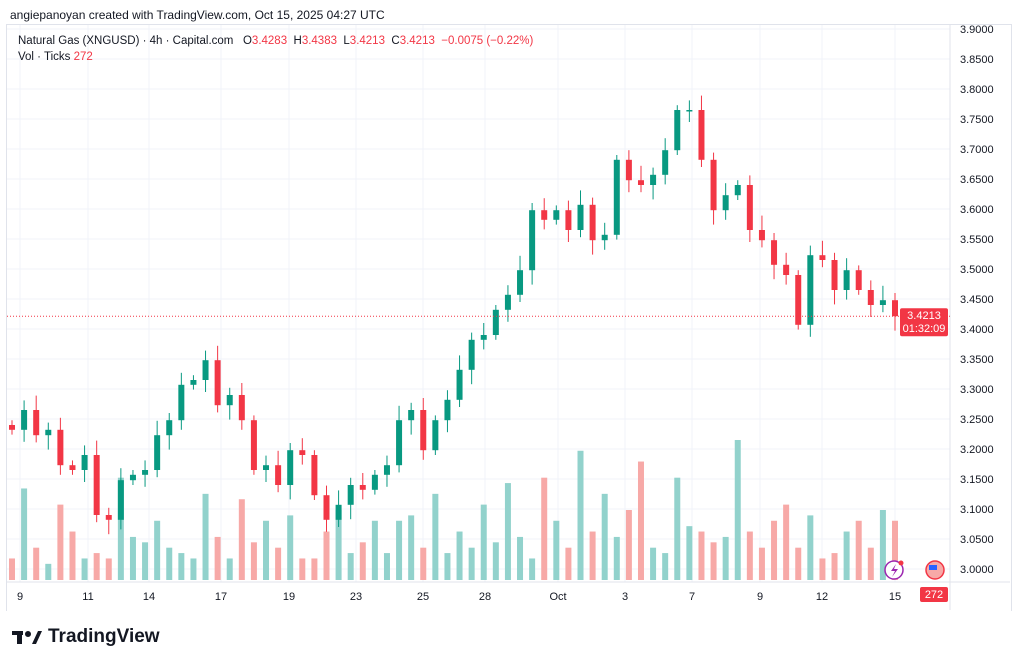 The height and width of the screenshot is (665, 1024). I want to click on y-tick-label: 3.3500, so click(977, 360).